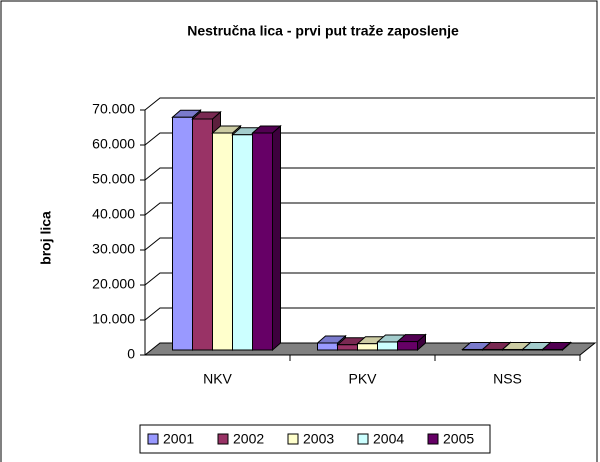 Image resolution: width=600 pixels, height=462 pixels. What do you see at coordinates (113, 319) in the screenshot?
I see `y-tick-label: 10.000` at bounding box center [113, 319].